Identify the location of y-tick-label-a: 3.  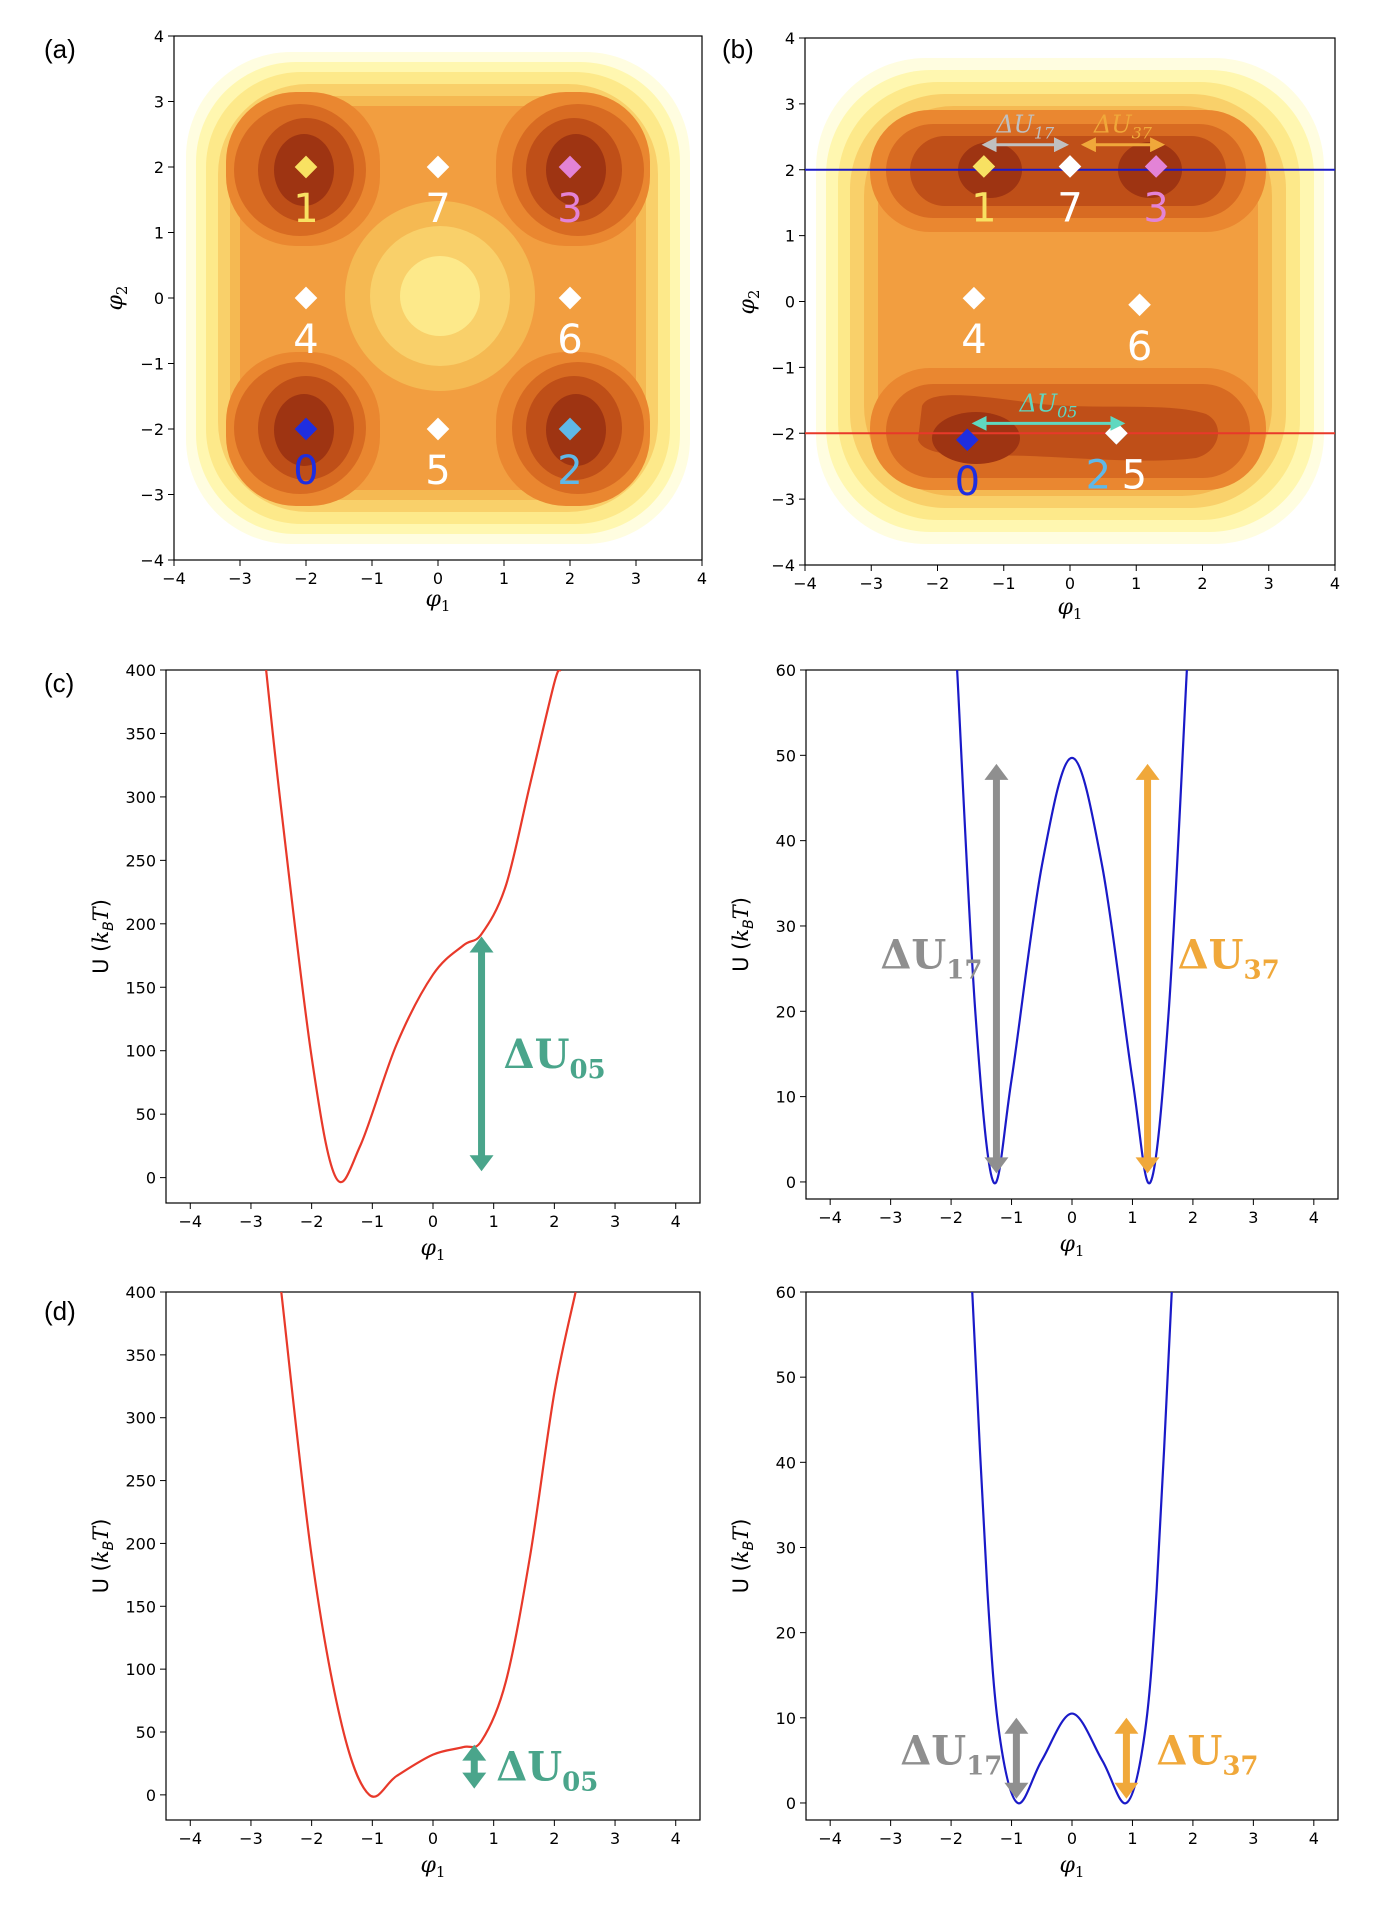
(159, 102).